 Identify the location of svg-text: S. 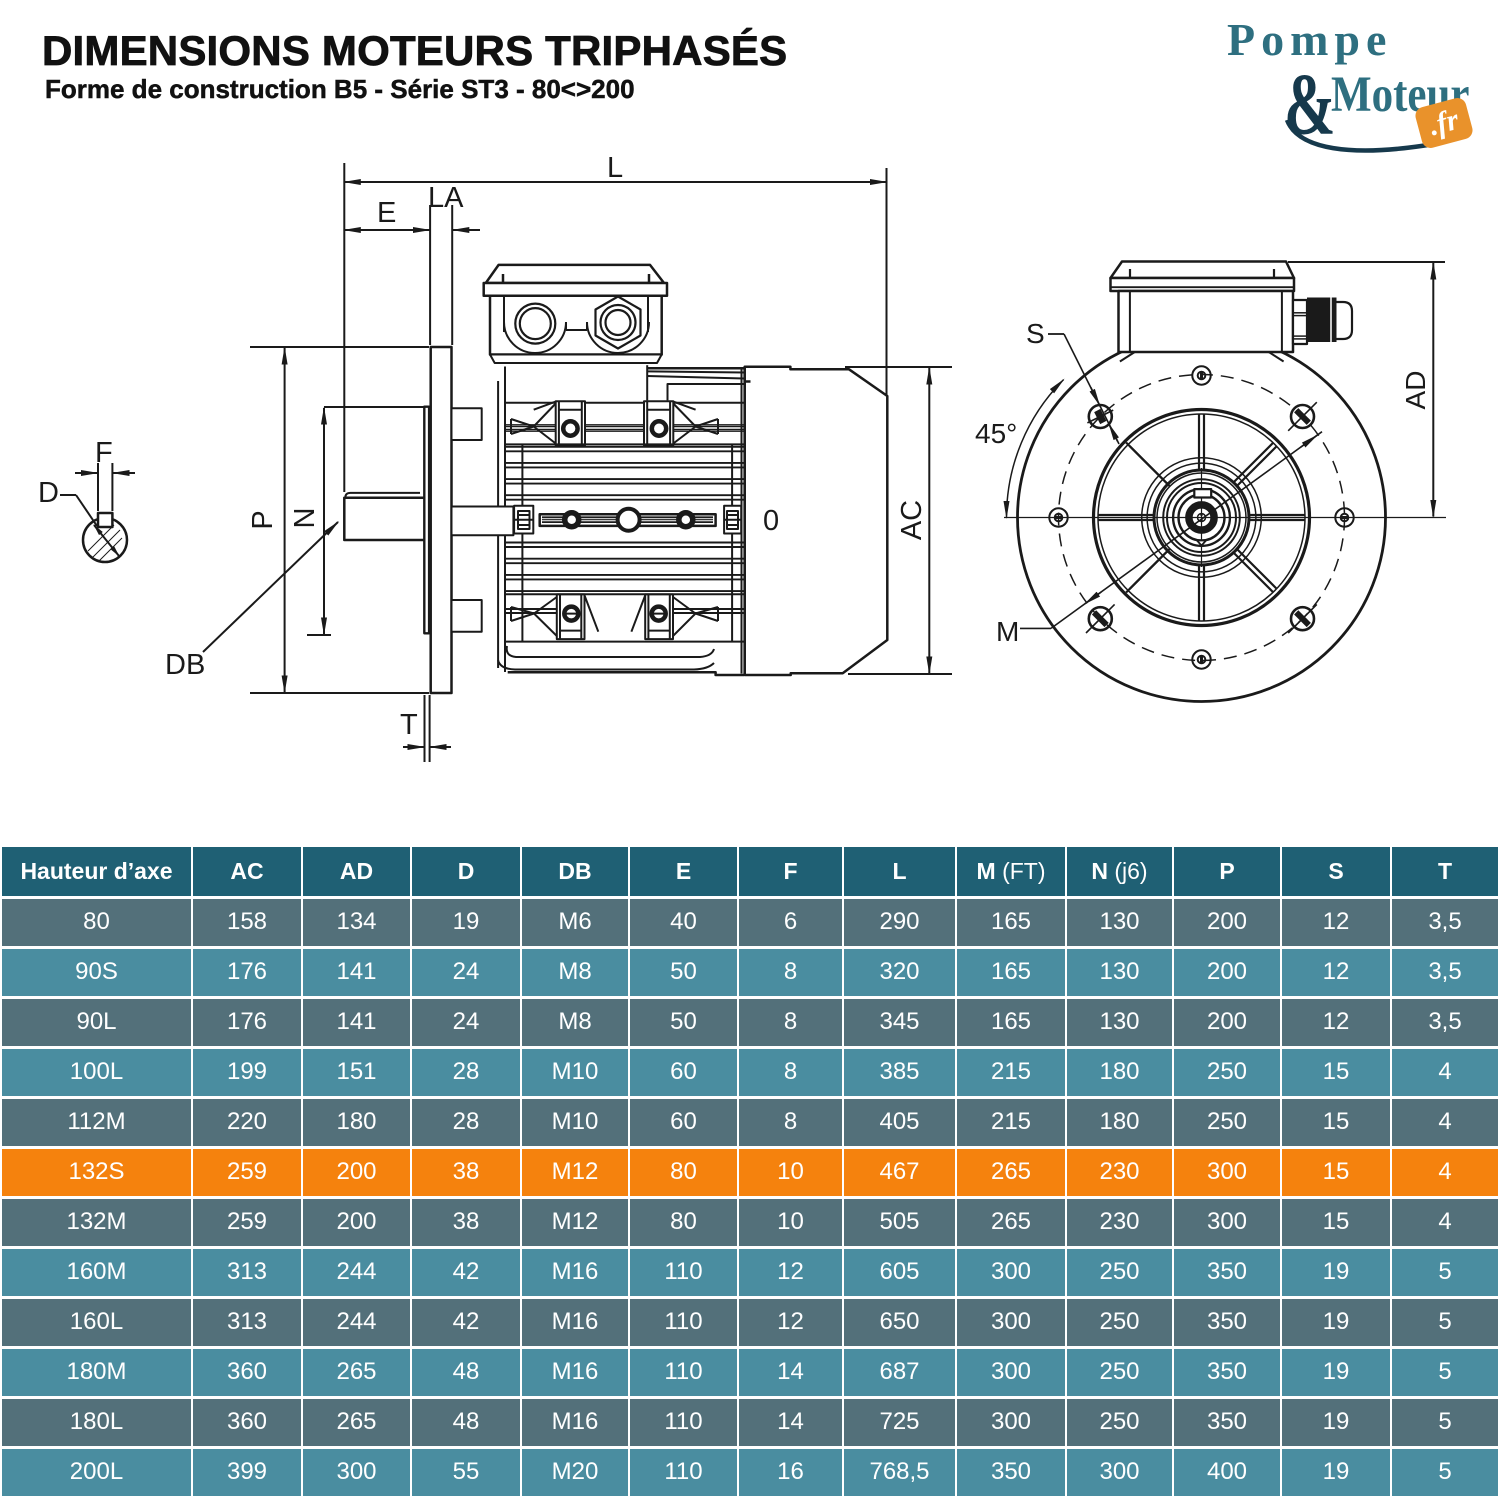
(1035, 333).